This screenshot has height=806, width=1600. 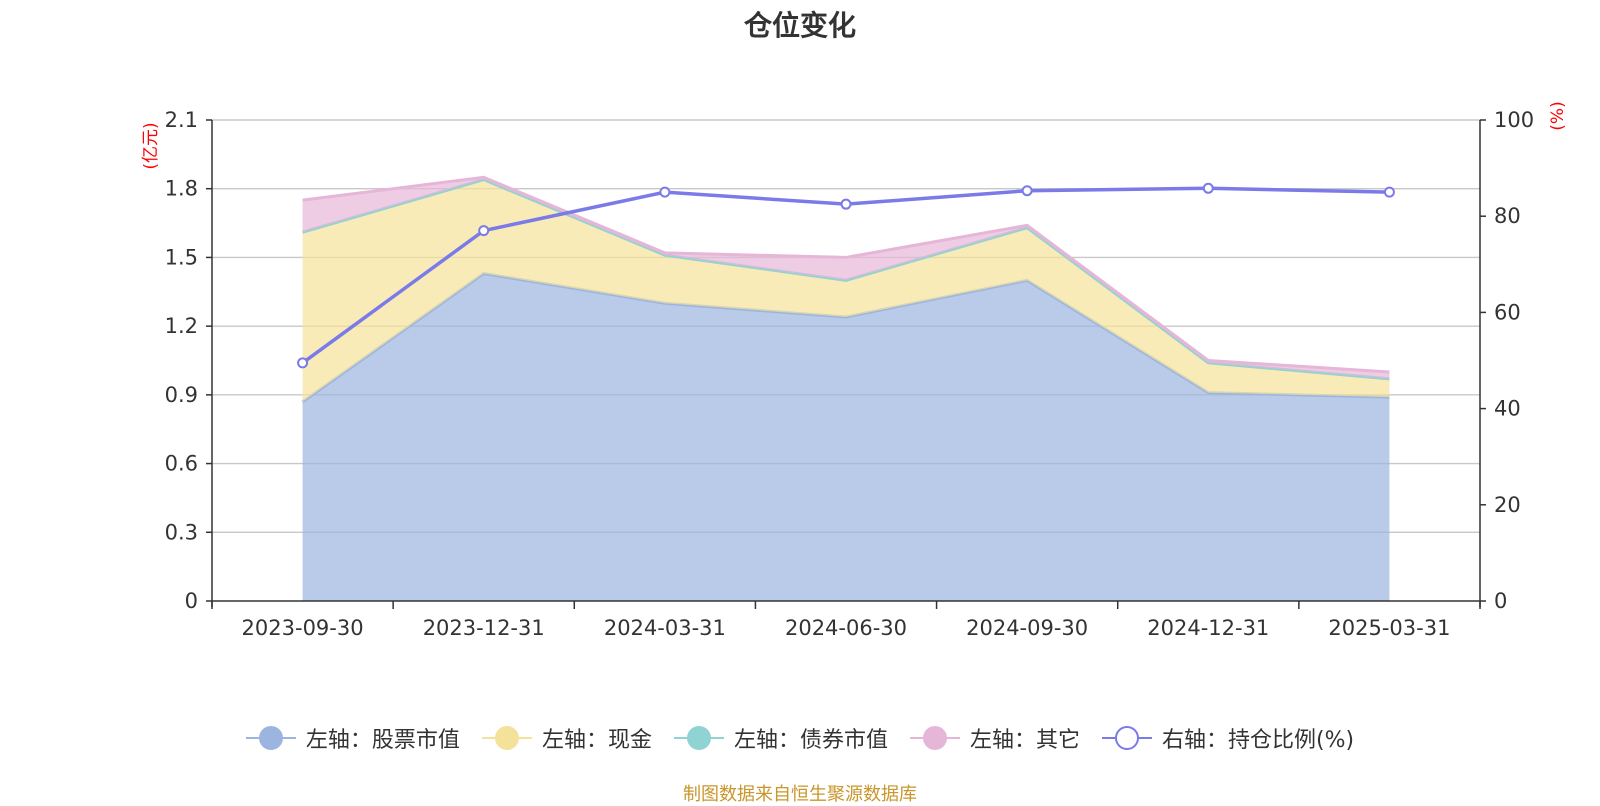 I want to click on chart-title: 仓位变化, so click(x=799, y=25).